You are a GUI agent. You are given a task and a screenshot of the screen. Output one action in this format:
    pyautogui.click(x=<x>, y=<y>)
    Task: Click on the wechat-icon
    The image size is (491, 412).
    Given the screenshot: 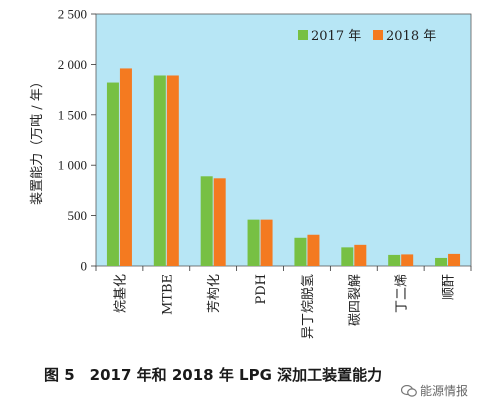 What is the action you would take?
    pyautogui.click(x=409, y=390)
    